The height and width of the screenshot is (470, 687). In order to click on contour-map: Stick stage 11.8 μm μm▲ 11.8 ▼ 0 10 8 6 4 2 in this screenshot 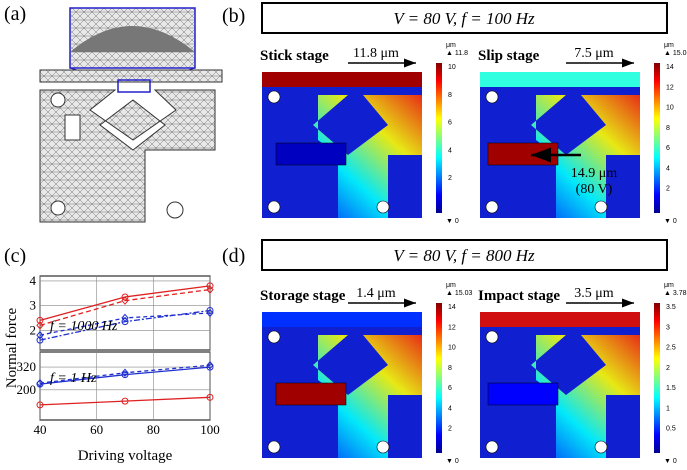, I will do `click(364, 133)`.